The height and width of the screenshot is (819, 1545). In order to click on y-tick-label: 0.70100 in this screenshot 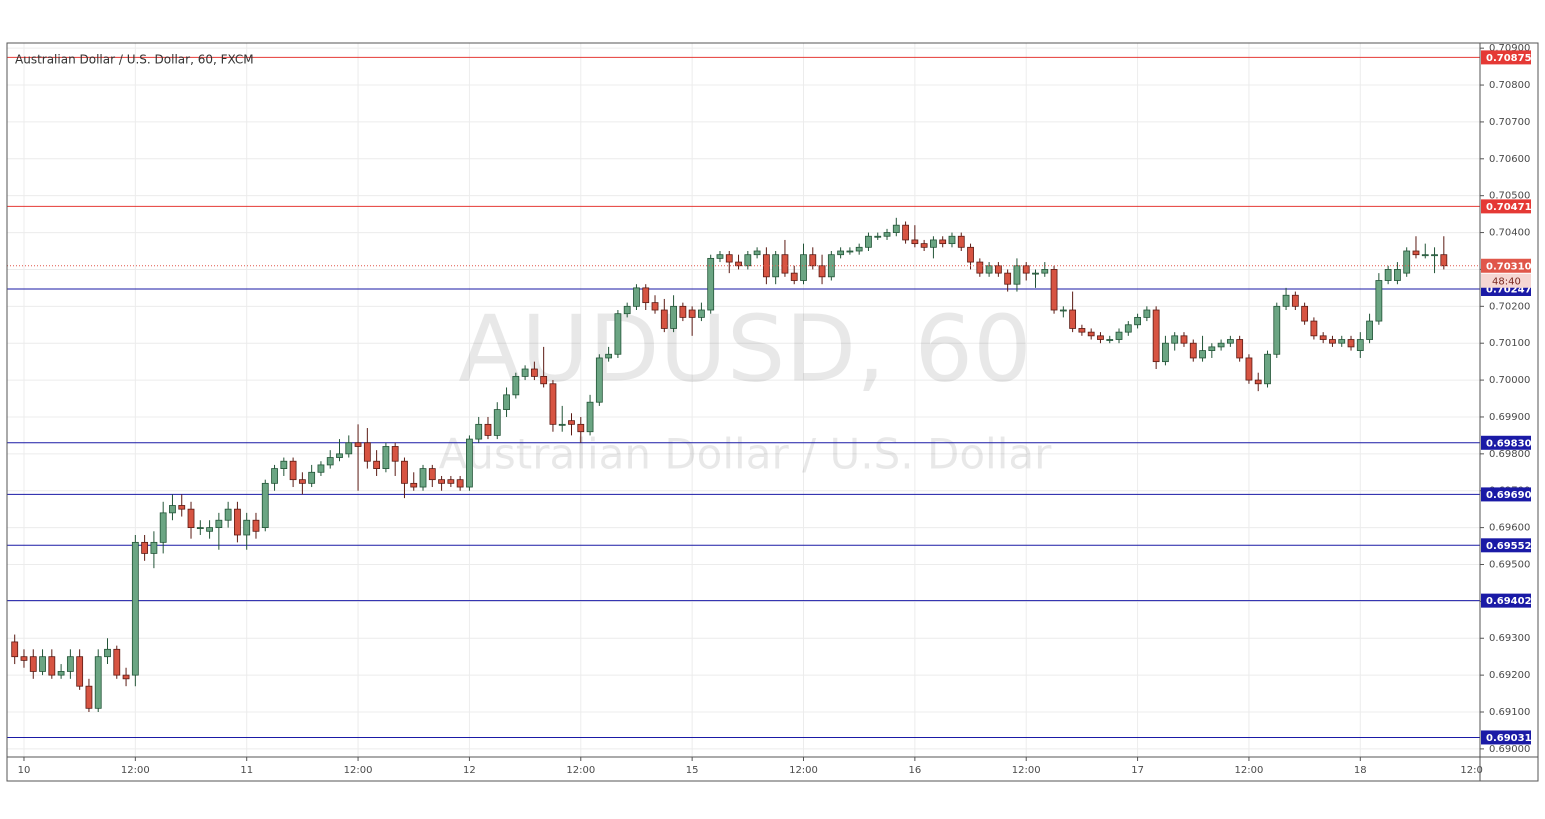, I will do `click(1509, 343)`.